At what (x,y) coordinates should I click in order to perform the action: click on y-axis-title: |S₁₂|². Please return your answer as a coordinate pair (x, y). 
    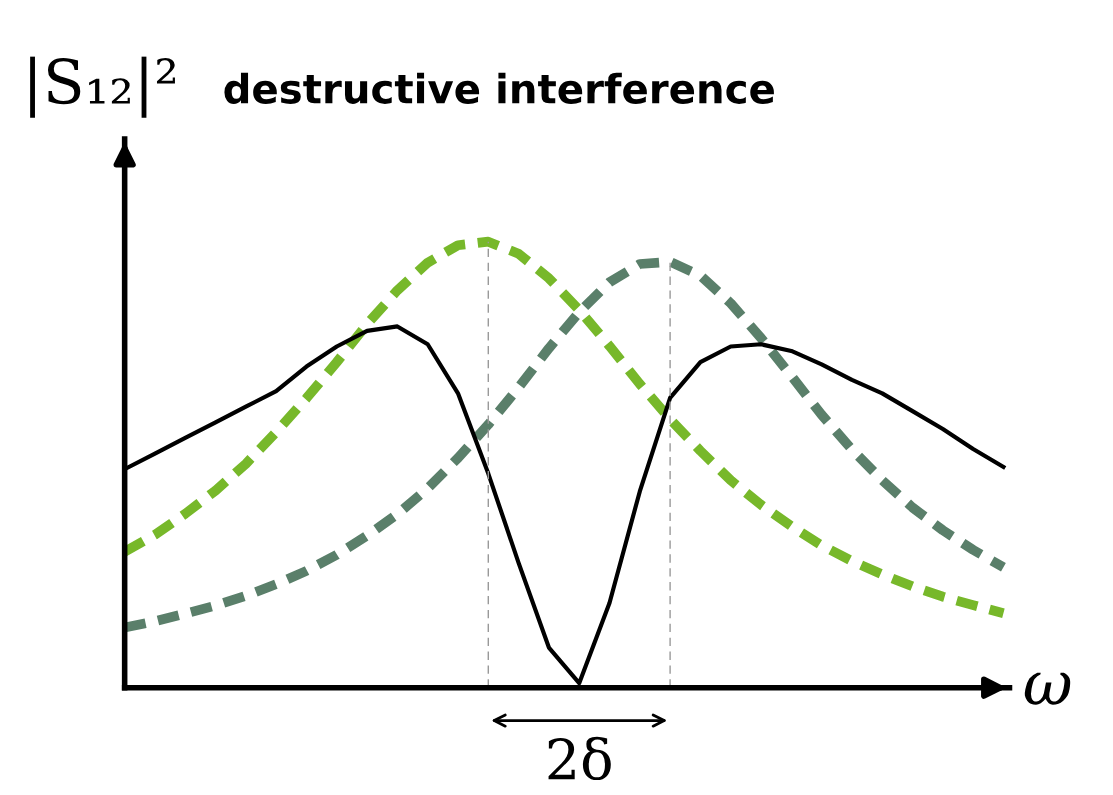
    Looking at the image, I should click on (102, 87).